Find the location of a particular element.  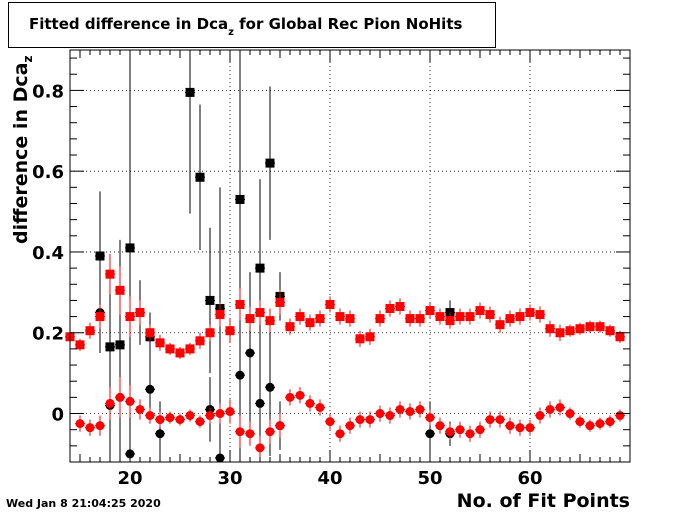

y-tick-label: 0.4 is located at coordinates (48, 253).